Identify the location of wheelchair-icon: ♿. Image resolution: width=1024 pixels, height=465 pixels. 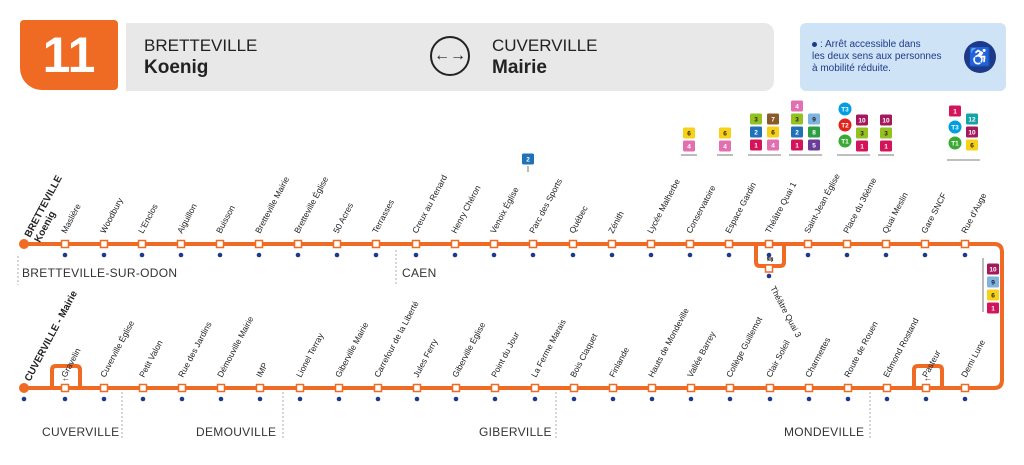
(980, 57).